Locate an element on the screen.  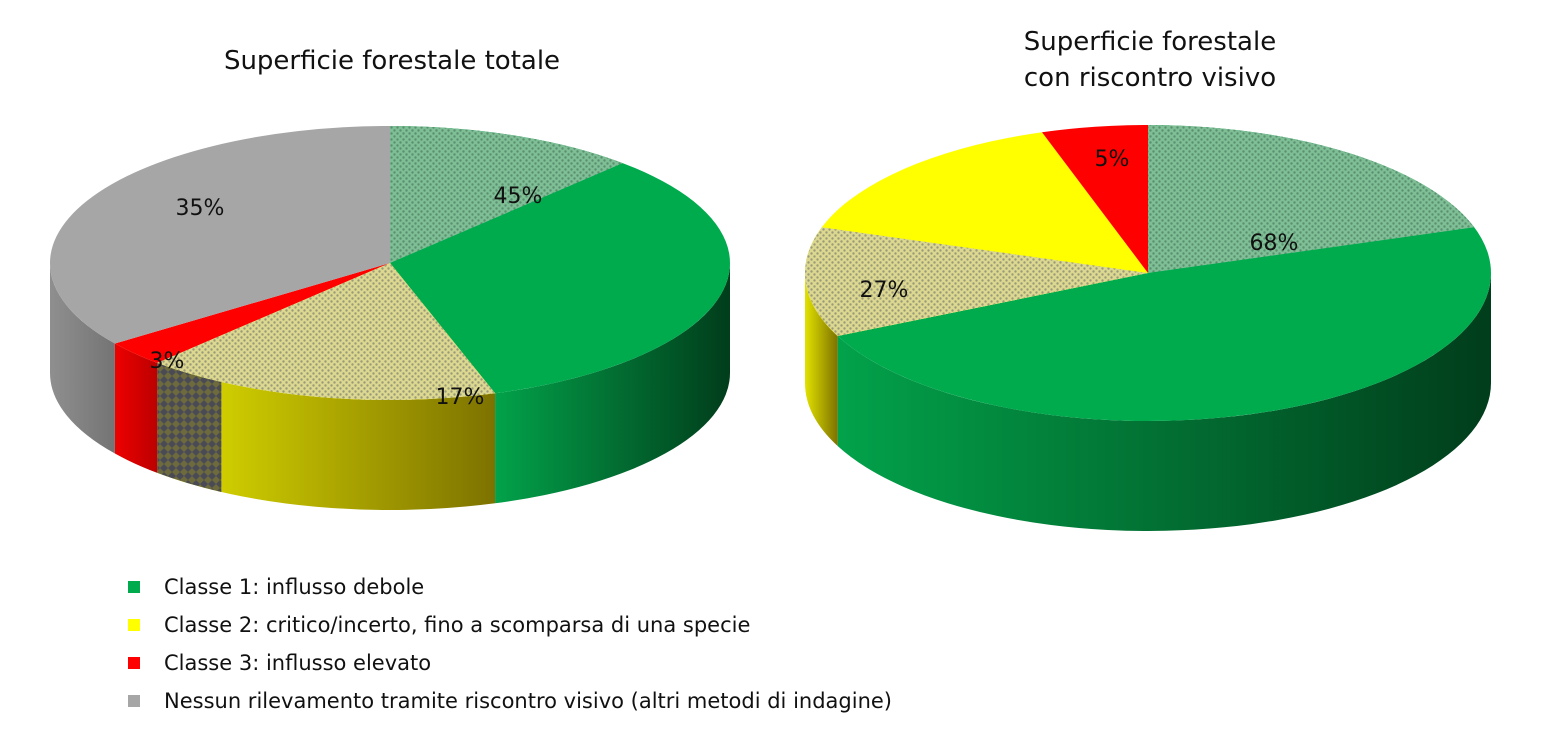
legend-swatch-class1 is located at coordinates (134, 587).